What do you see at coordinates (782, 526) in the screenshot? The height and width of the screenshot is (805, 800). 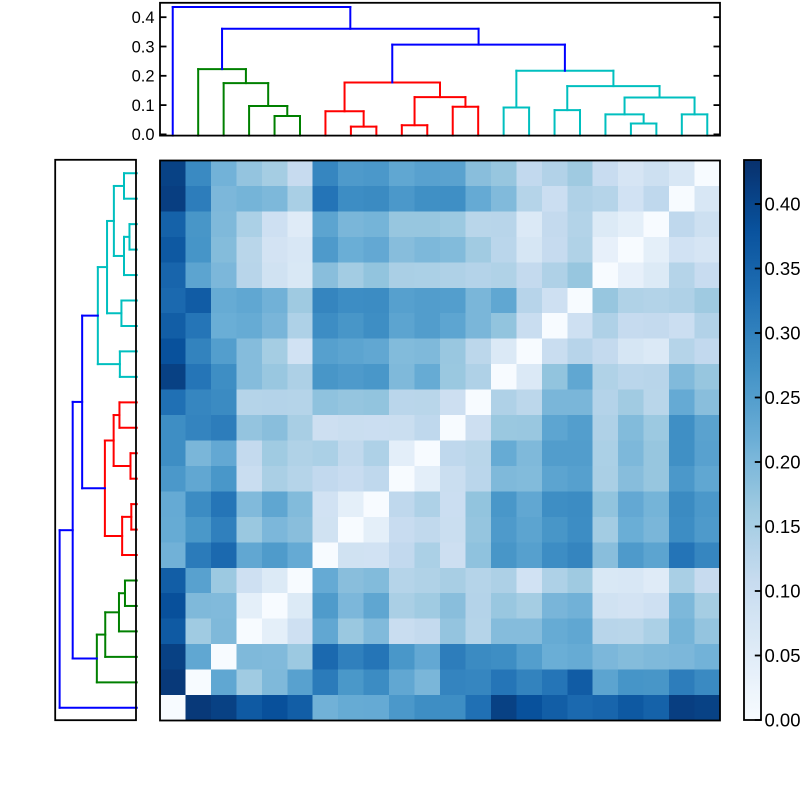 I see `svg-text: 0.15` at bounding box center [782, 526].